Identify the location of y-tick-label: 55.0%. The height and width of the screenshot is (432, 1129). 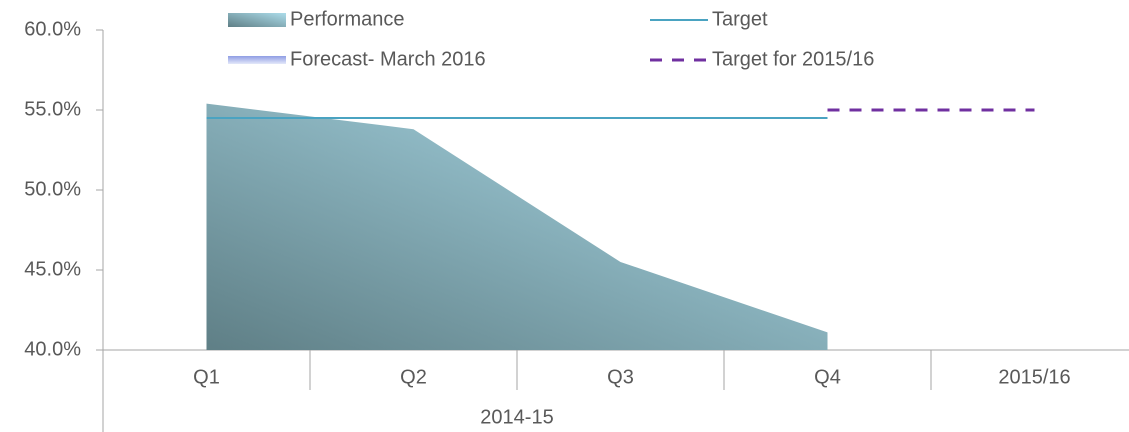
(52, 109).